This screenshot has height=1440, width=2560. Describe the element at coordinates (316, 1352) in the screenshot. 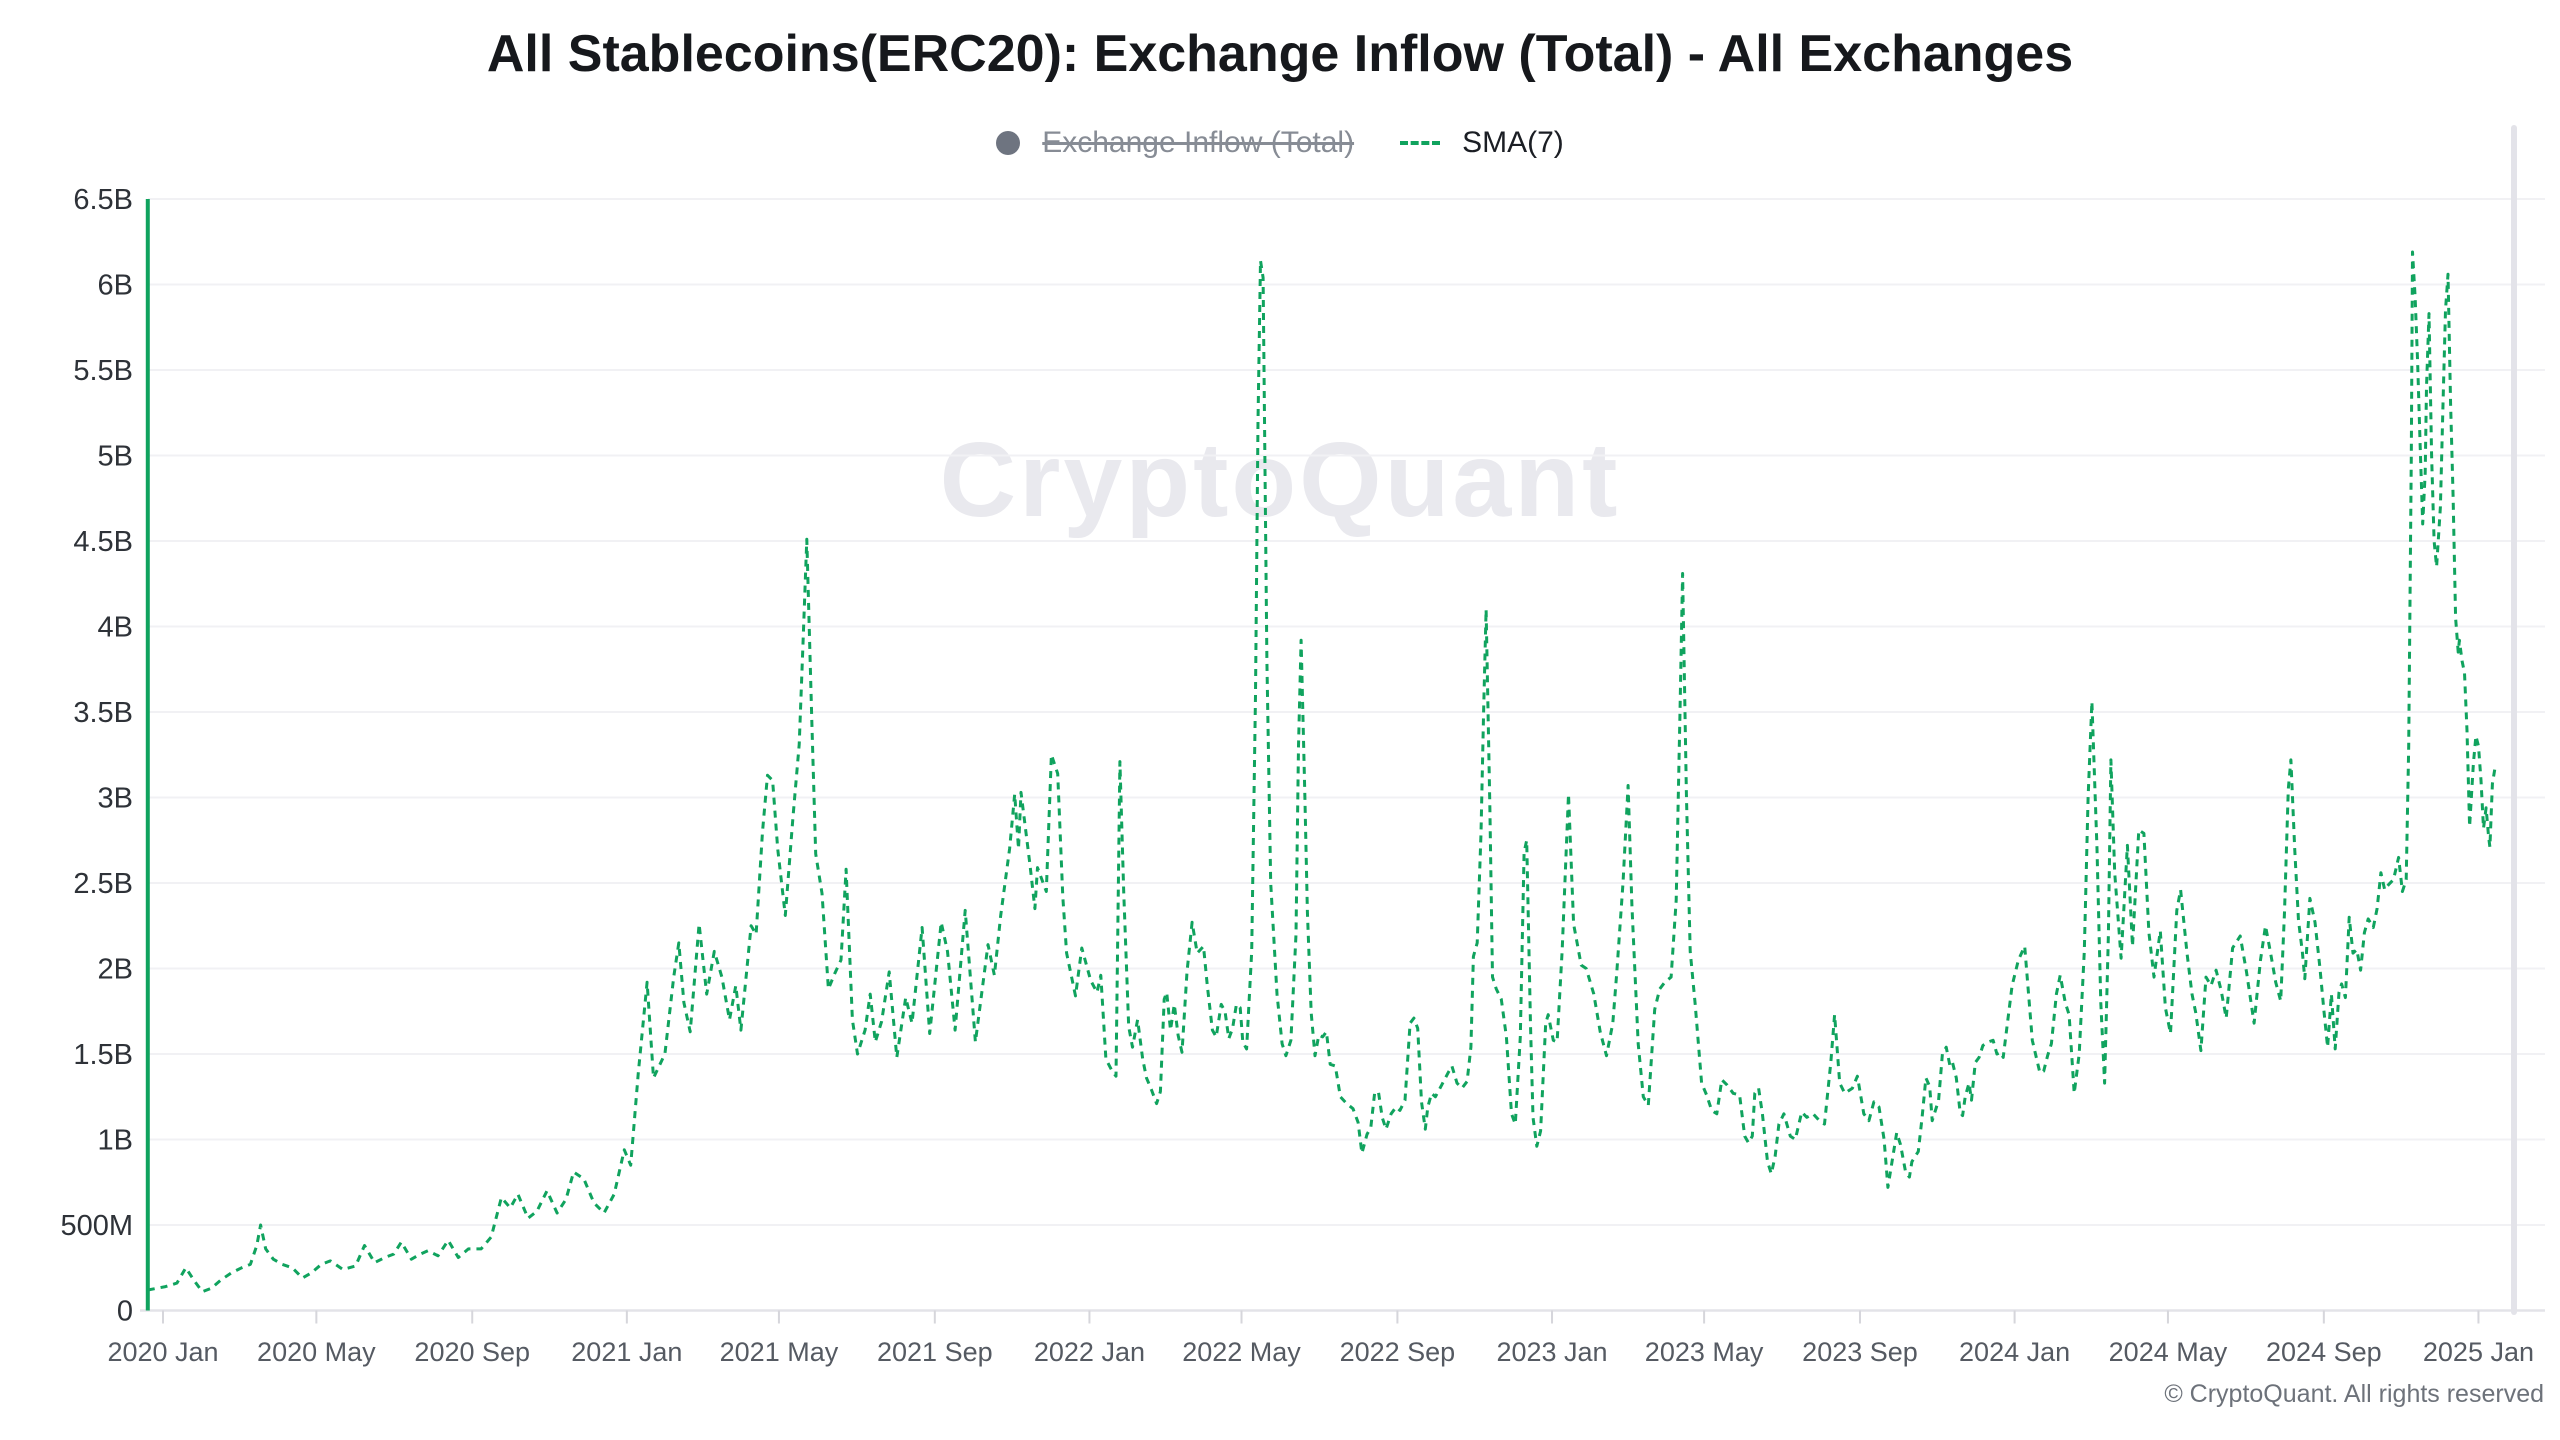

I see `x-tick-label: 2020 May` at that location.